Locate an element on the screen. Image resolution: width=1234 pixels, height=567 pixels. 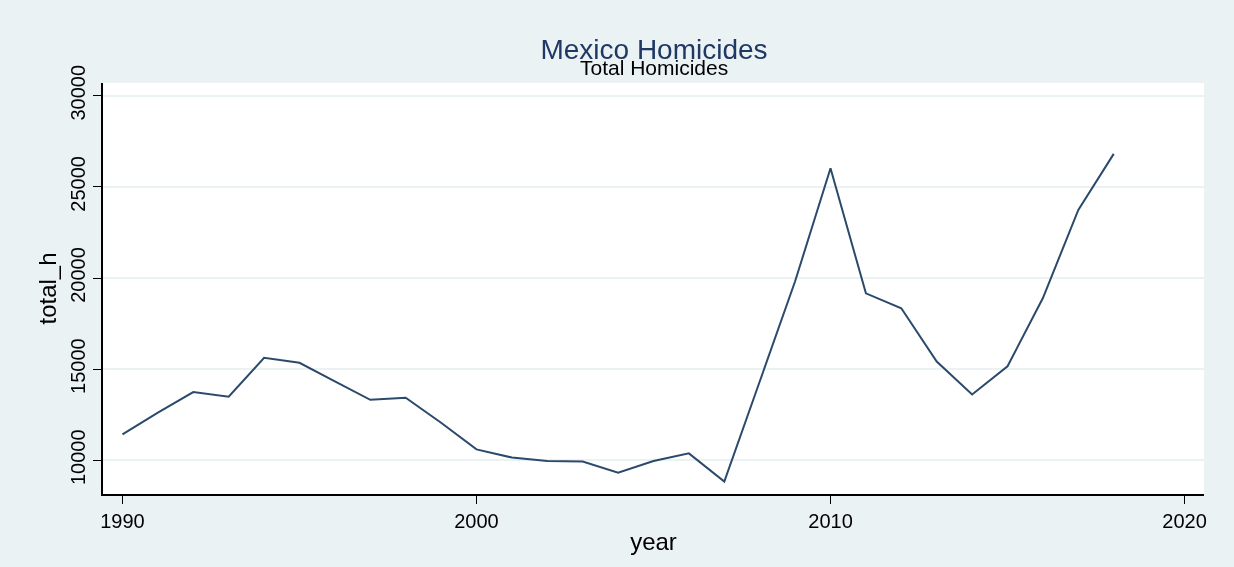
y-tick-label: 15000 is located at coordinates (78, 366).